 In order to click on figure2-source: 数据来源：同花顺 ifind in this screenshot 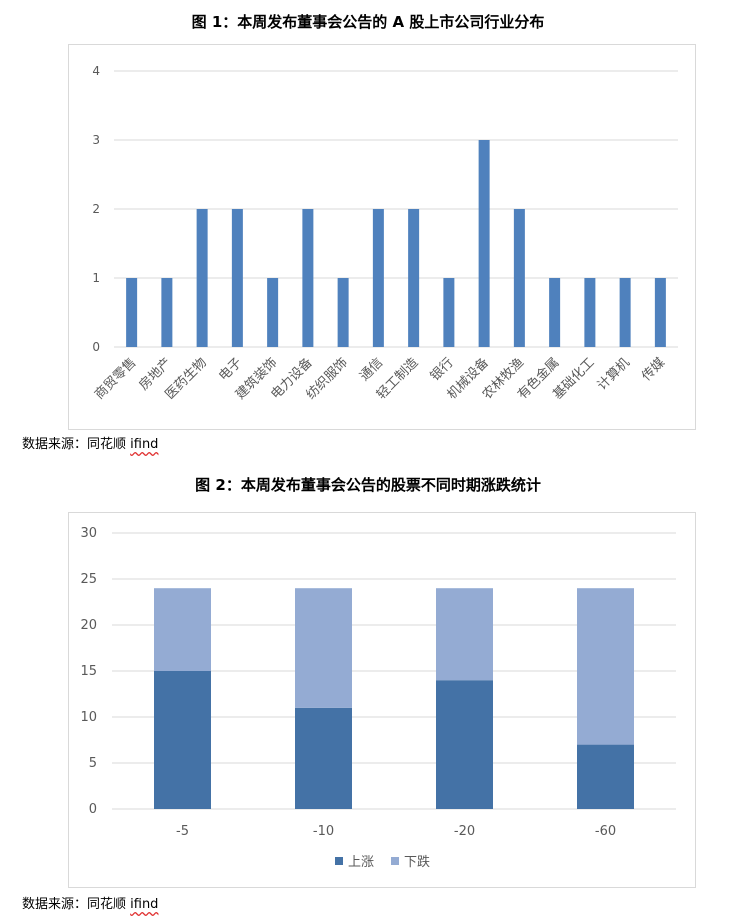, I will do `click(90, 902)`.